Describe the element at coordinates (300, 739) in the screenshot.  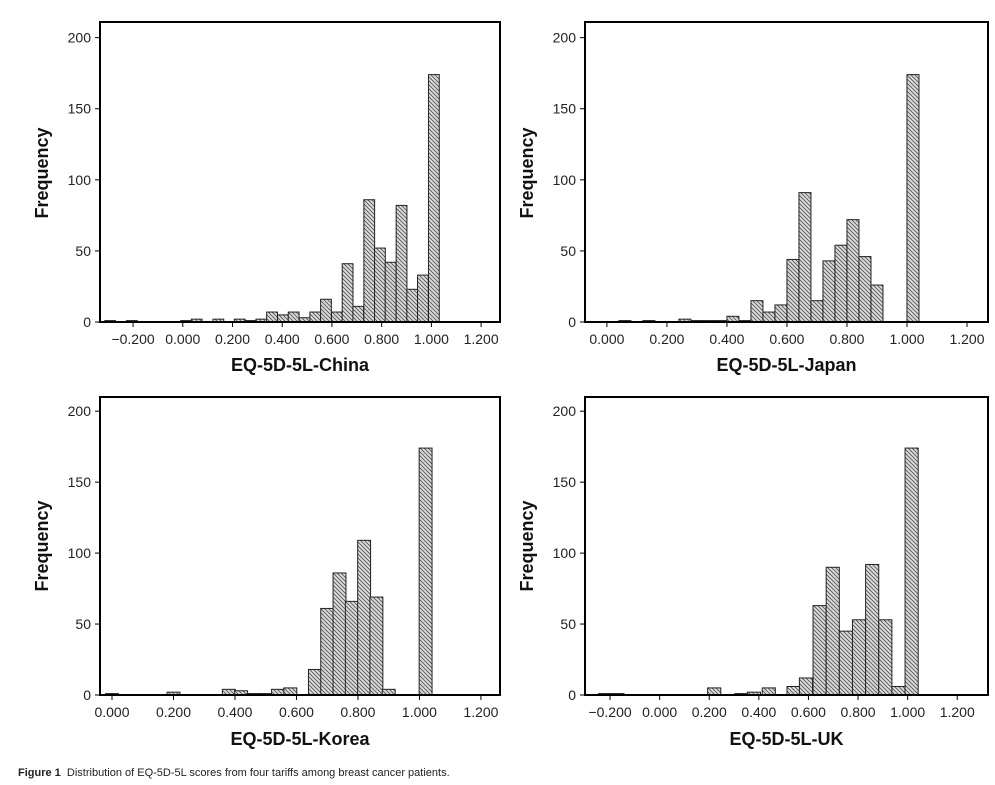
I see `x-axis-title: EQ-5D-5L-Korea` at that location.